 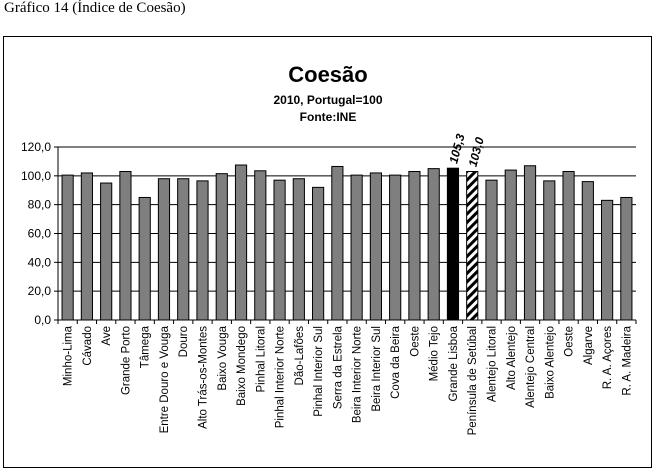 What do you see at coordinates (493, 364) in the screenshot?
I see `category-label: Alentejo Litoral` at bounding box center [493, 364].